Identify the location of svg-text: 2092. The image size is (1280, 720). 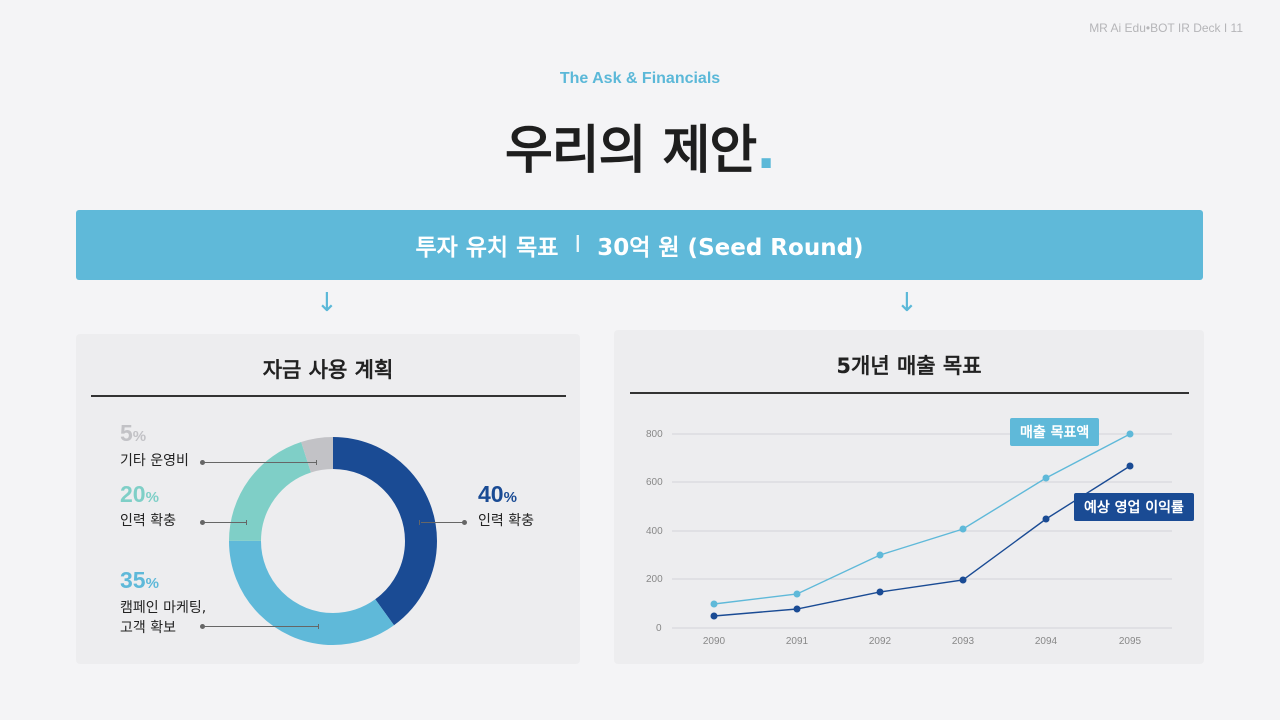
(880, 641).